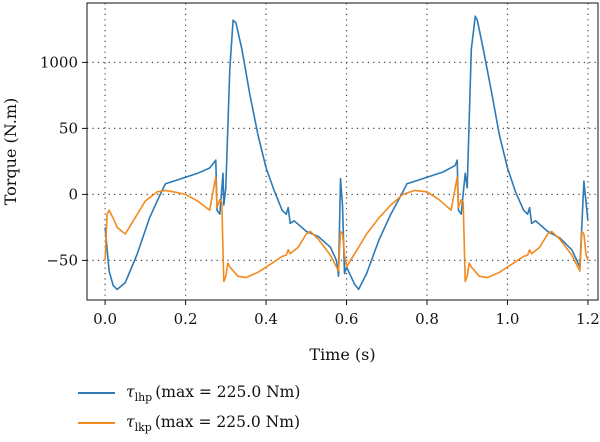 The height and width of the screenshot is (442, 600). What do you see at coordinates (213, 423) in the screenshot?
I see `legend-label-lkp: τlkp (max = 225.0 Nm)` at bounding box center [213, 423].